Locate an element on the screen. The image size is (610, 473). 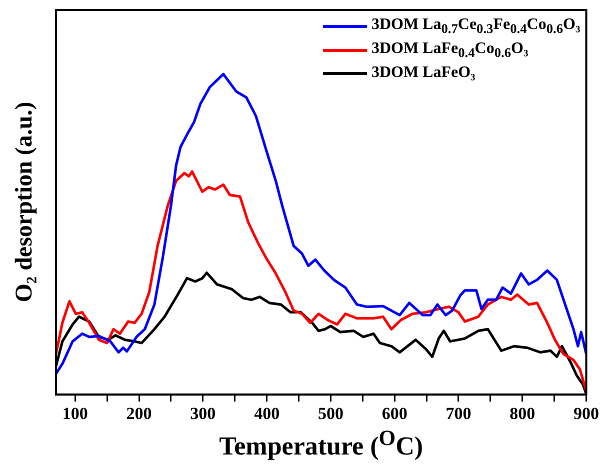
x-tick-label: 100 is located at coordinates (75, 414).